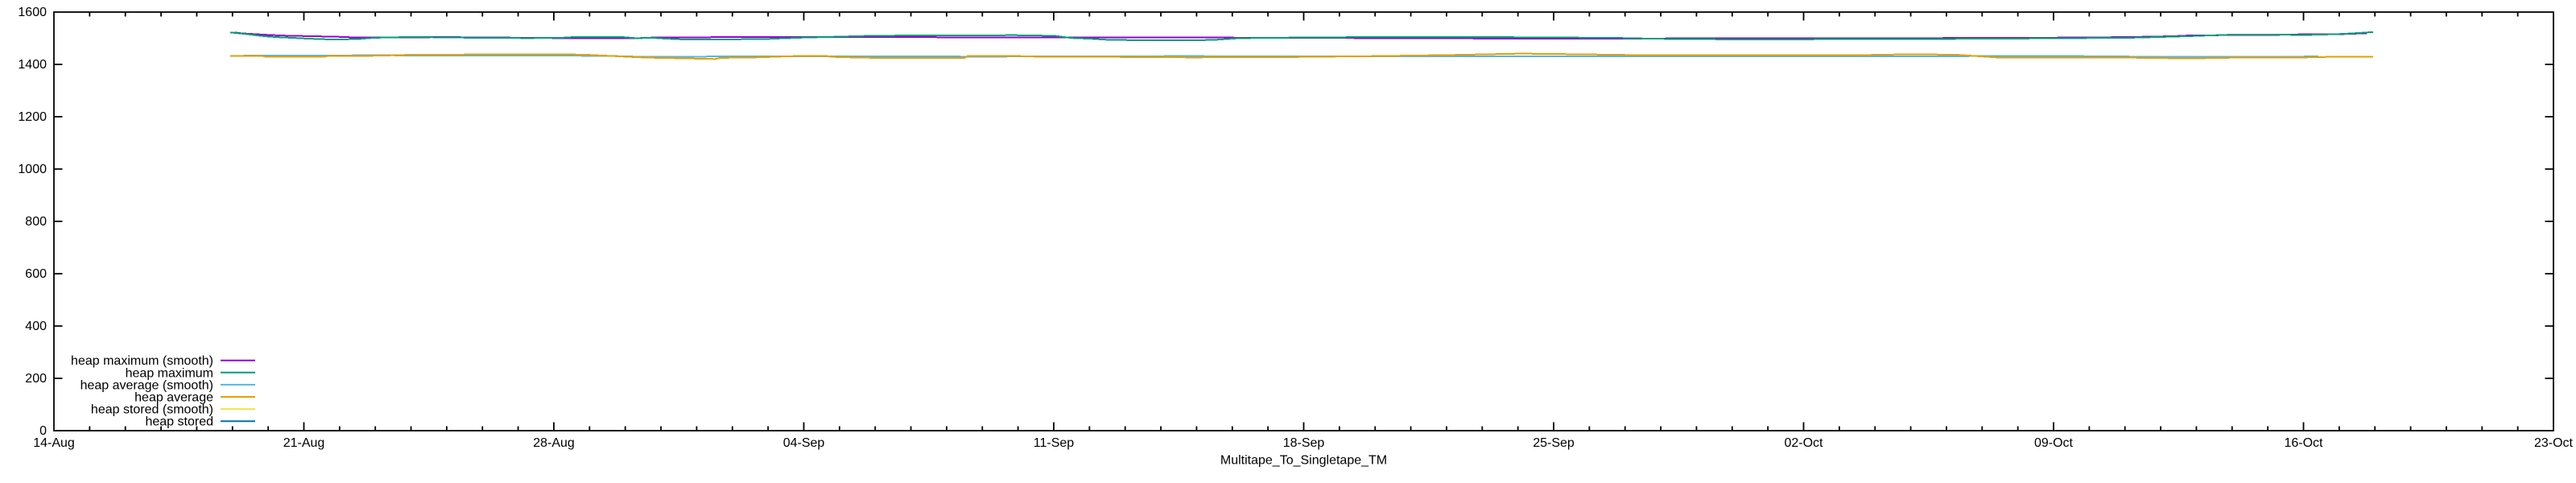 This screenshot has width=2576, height=483. I want to click on svg-text: Multitape_To_Singletape_TM, so click(1303, 461).